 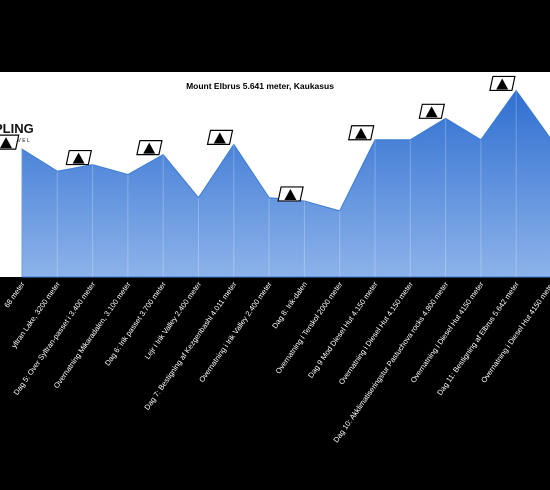 I want to click on x-tick-label: Overnatning i Irik Valley 2.400 meter, so click(x=235, y=332).